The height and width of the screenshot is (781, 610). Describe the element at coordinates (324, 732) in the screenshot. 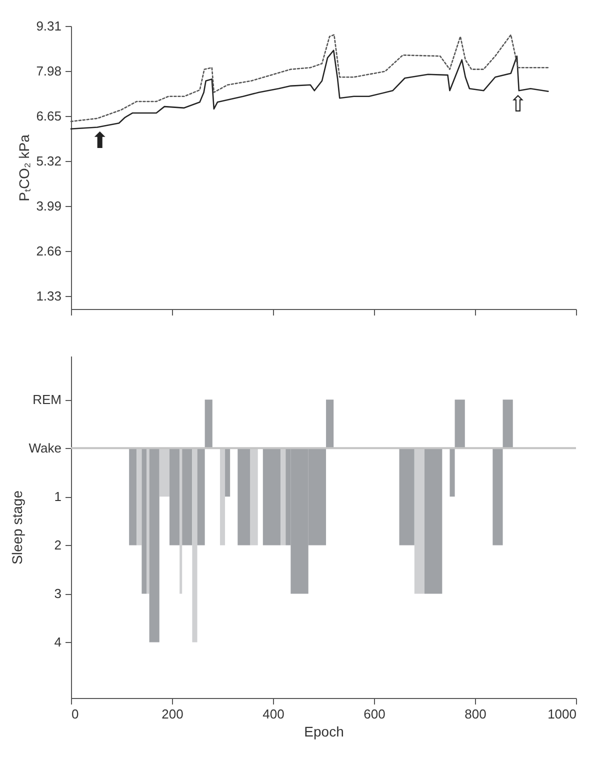

I see `x-axis-title: Epoch` at that location.